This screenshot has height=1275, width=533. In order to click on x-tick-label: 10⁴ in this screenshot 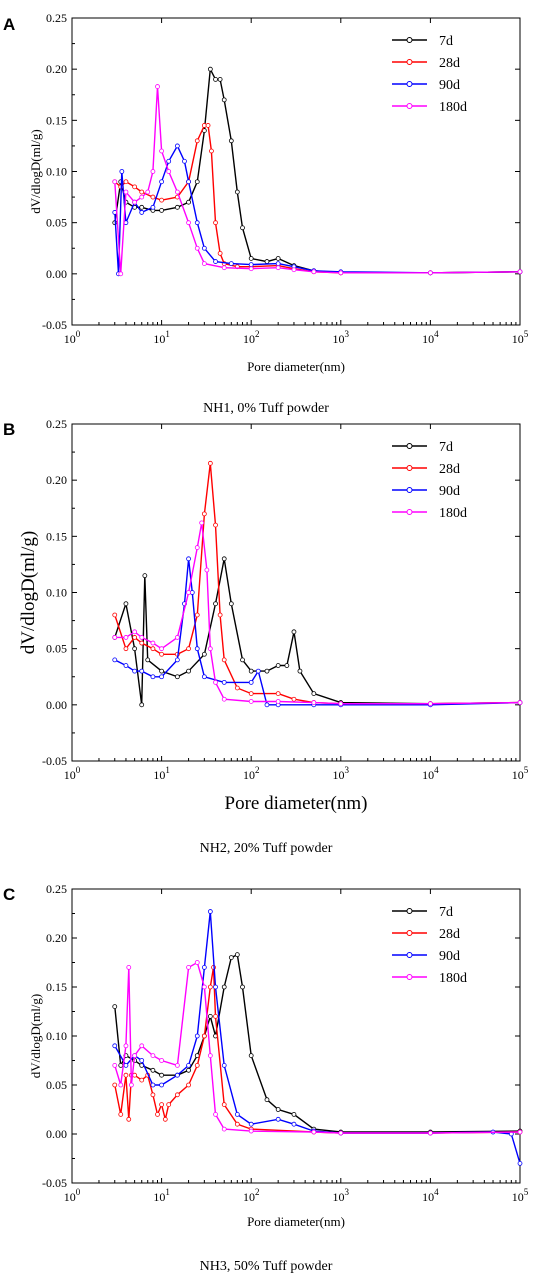, I will do `click(430, 1195)`.